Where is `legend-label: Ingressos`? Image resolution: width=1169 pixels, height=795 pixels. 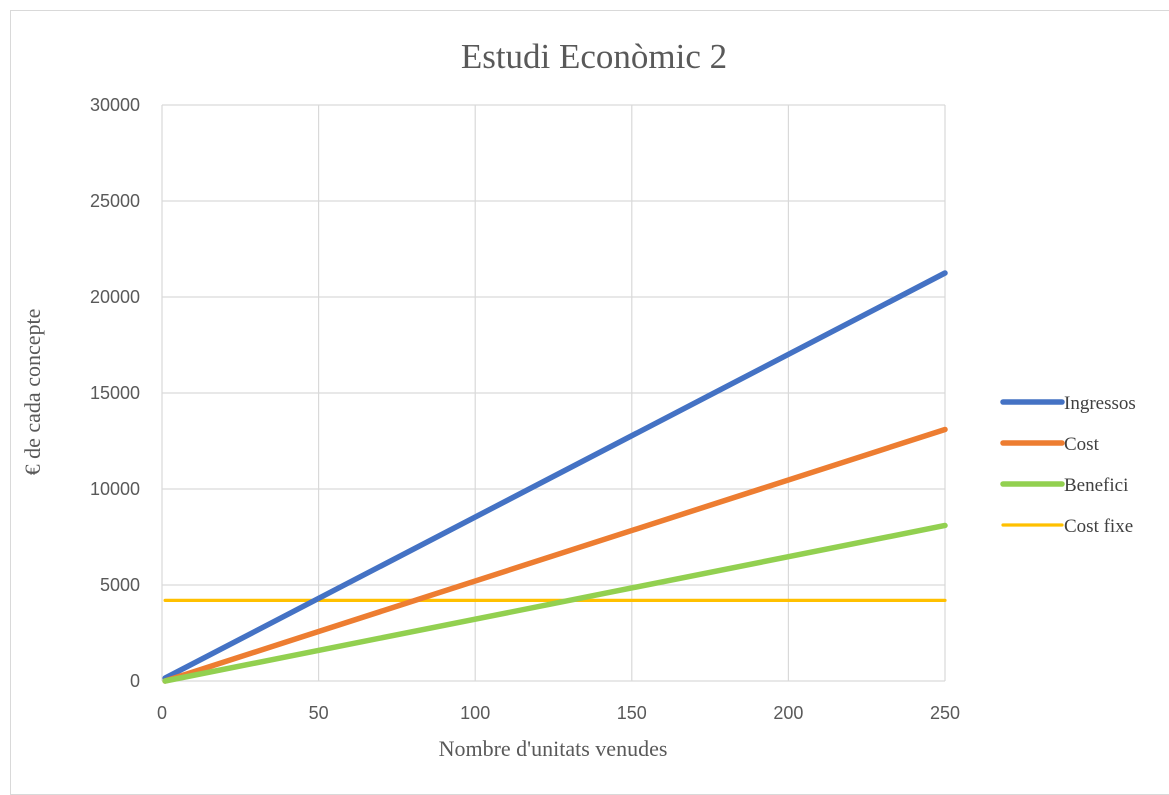 legend-label: Ingressos is located at coordinates (1100, 403).